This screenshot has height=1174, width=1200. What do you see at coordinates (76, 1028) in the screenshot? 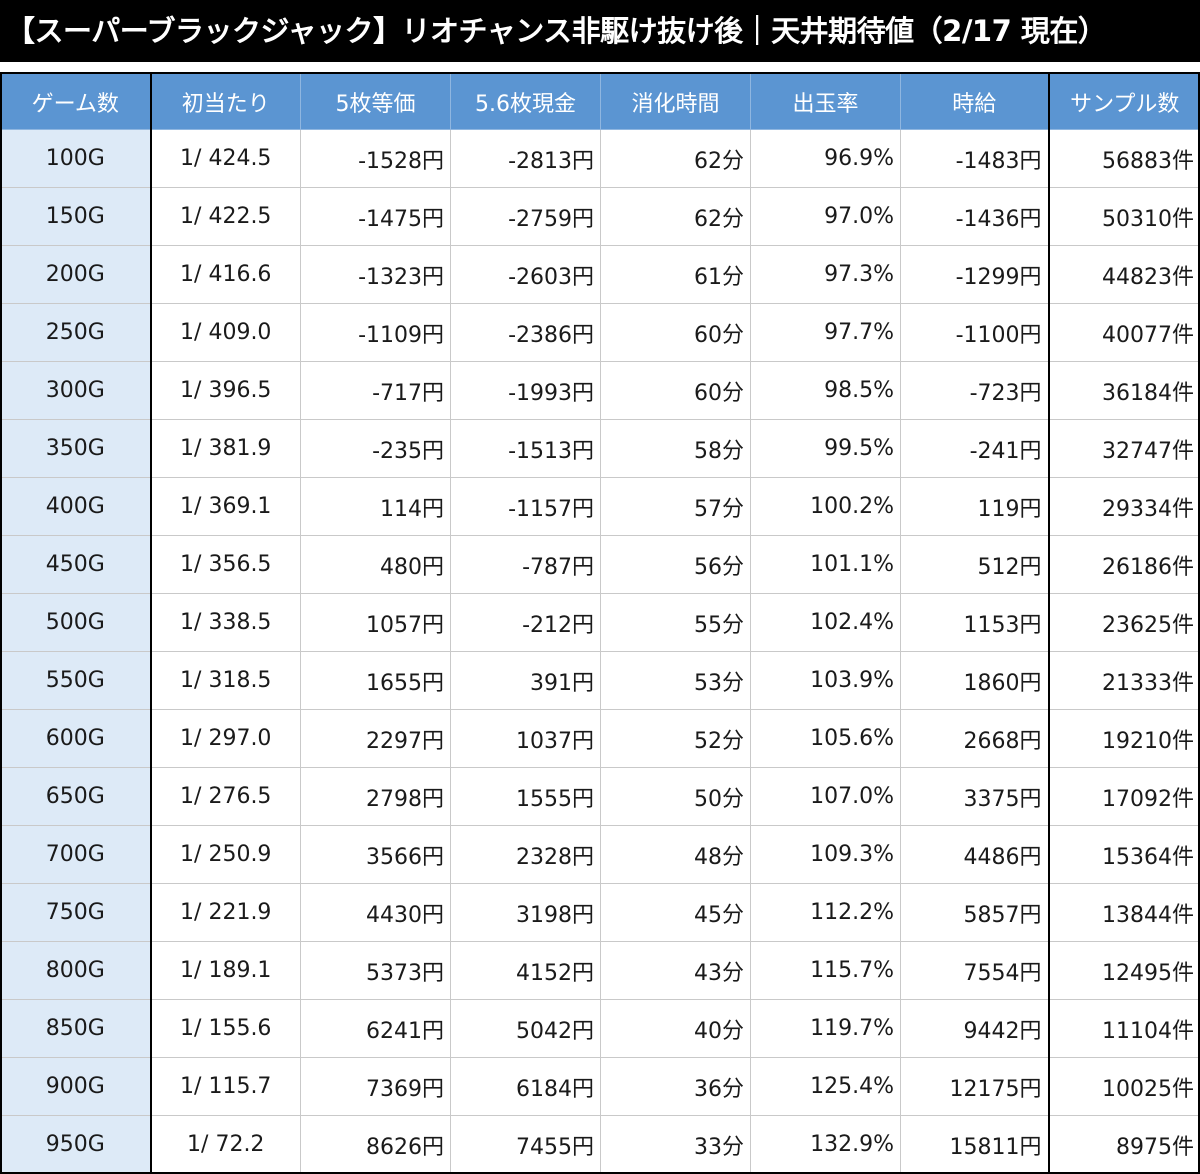
I see `cell-game-count: 850G` at bounding box center [76, 1028].